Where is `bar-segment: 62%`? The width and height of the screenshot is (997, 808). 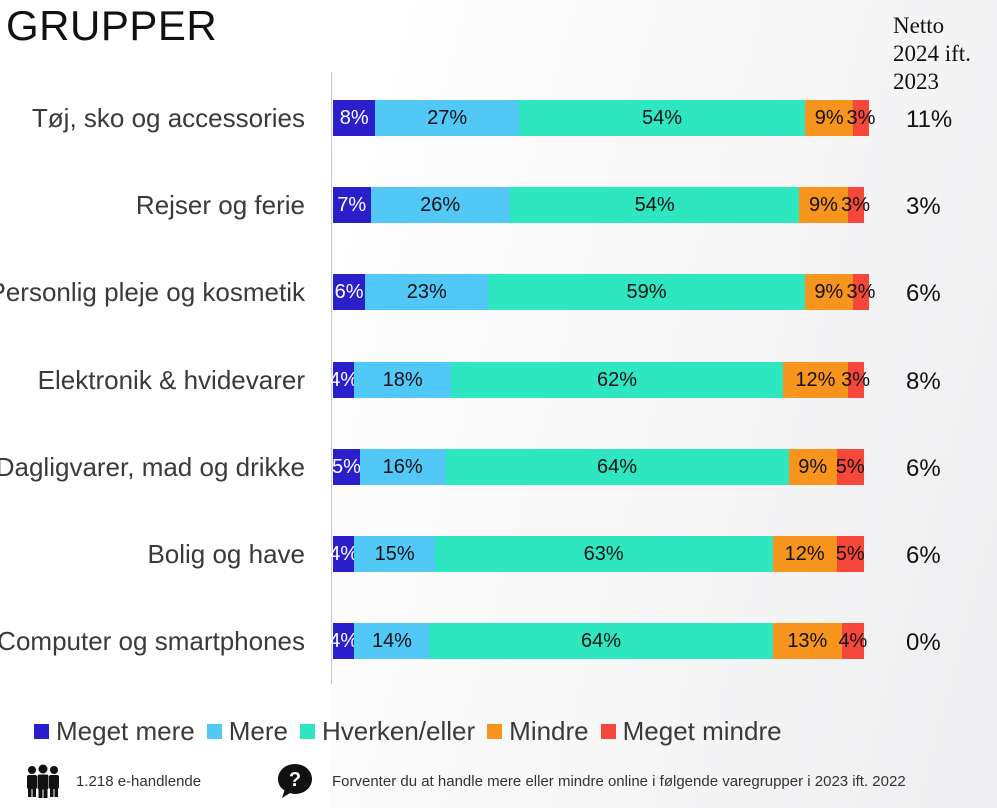 bar-segment: 62% is located at coordinates (617, 380).